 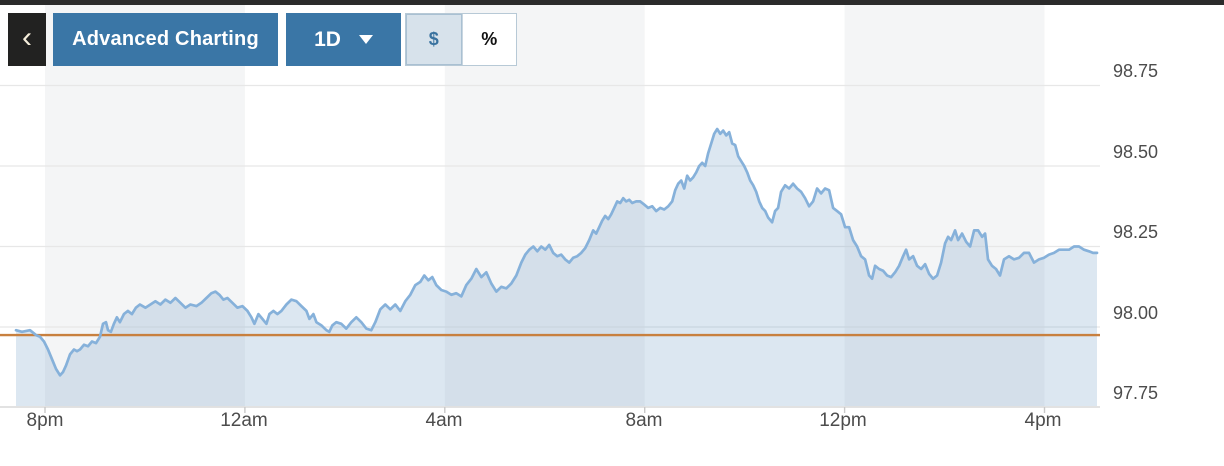 I want to click on percent-toggle-label: %, so click(x=489, y=39).